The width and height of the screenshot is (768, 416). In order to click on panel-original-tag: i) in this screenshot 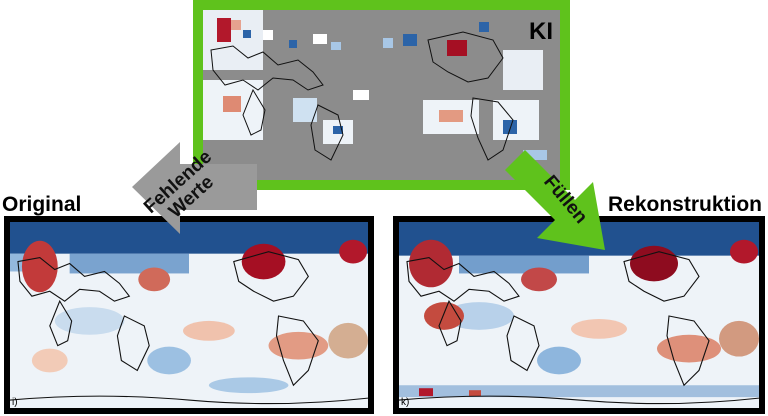, I will do `click(15, 402)`.